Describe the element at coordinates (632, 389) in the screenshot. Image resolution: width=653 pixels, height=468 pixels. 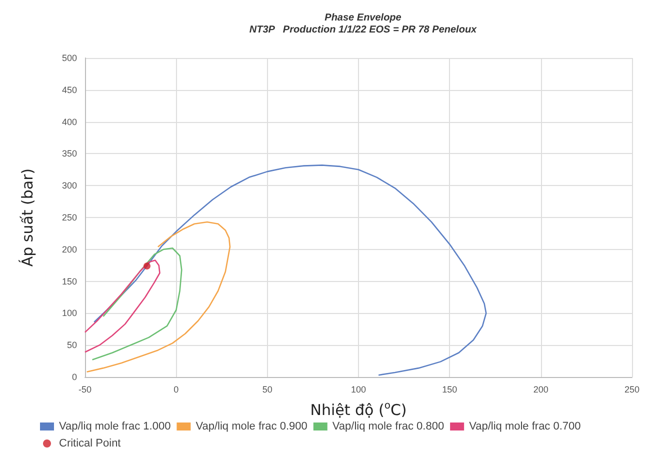
I see `x-tick-label: 250` at that location.